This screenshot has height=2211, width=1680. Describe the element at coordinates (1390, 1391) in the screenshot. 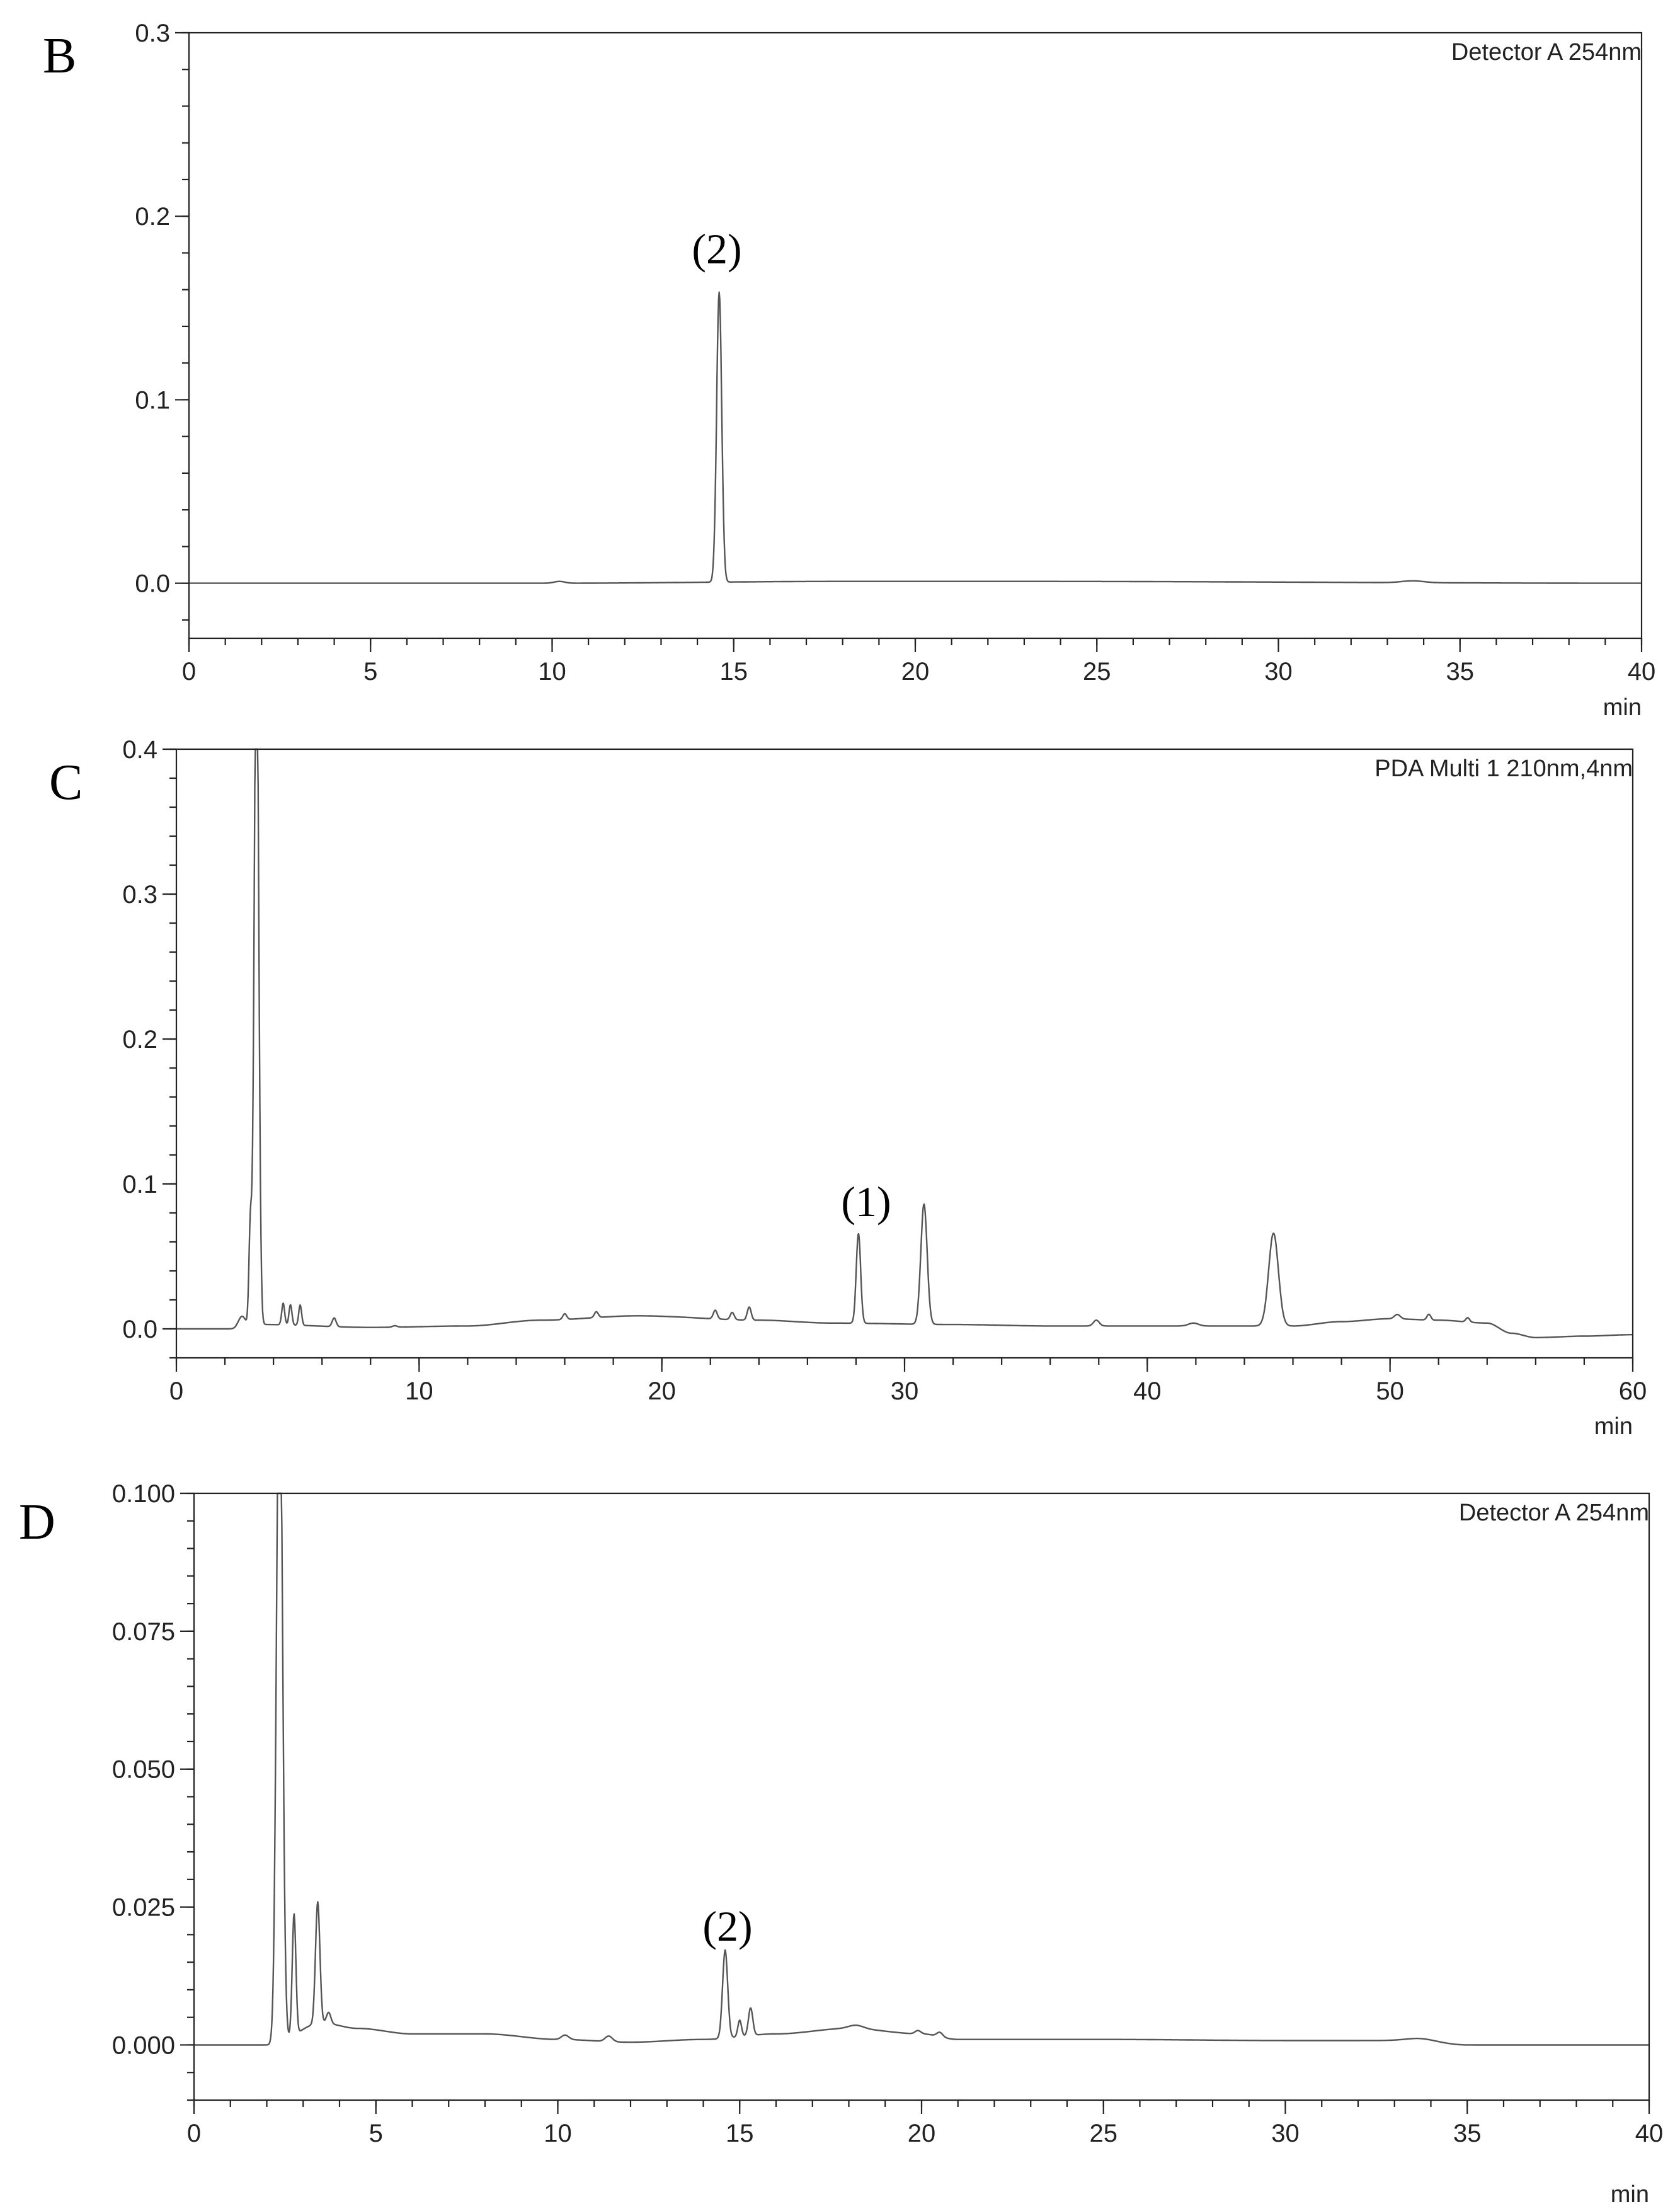

I see `x-tick-label: 50` at that location.